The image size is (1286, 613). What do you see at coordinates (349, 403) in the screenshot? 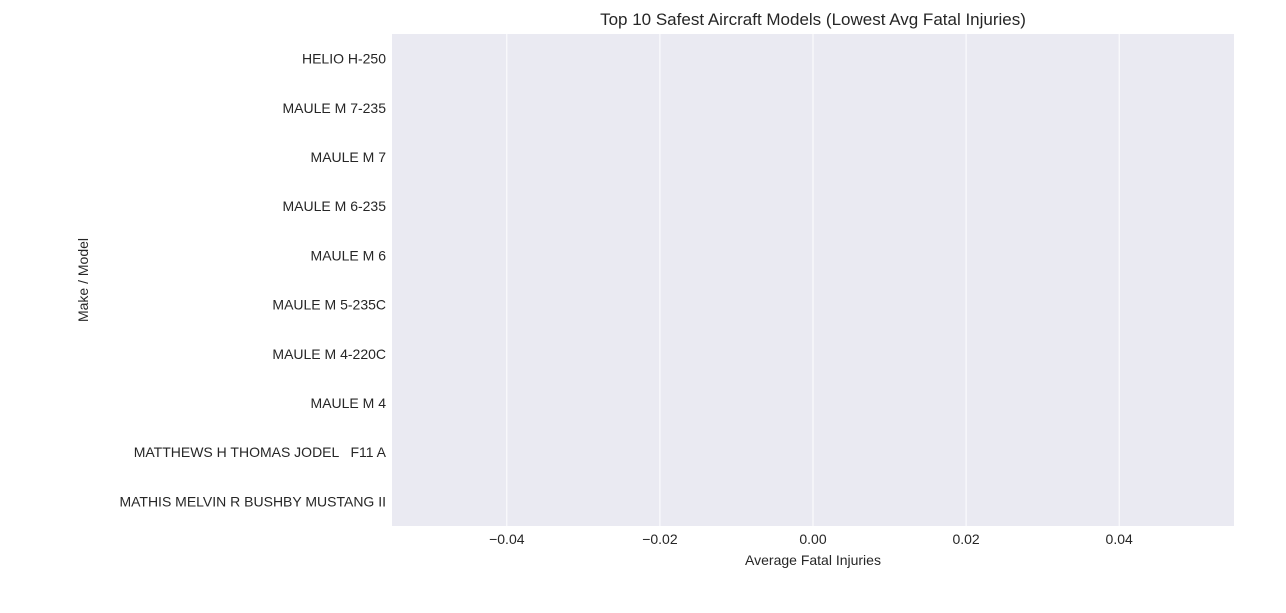
I see `y-tick-label: MAULE M 4` at bounding box center [349, 403].